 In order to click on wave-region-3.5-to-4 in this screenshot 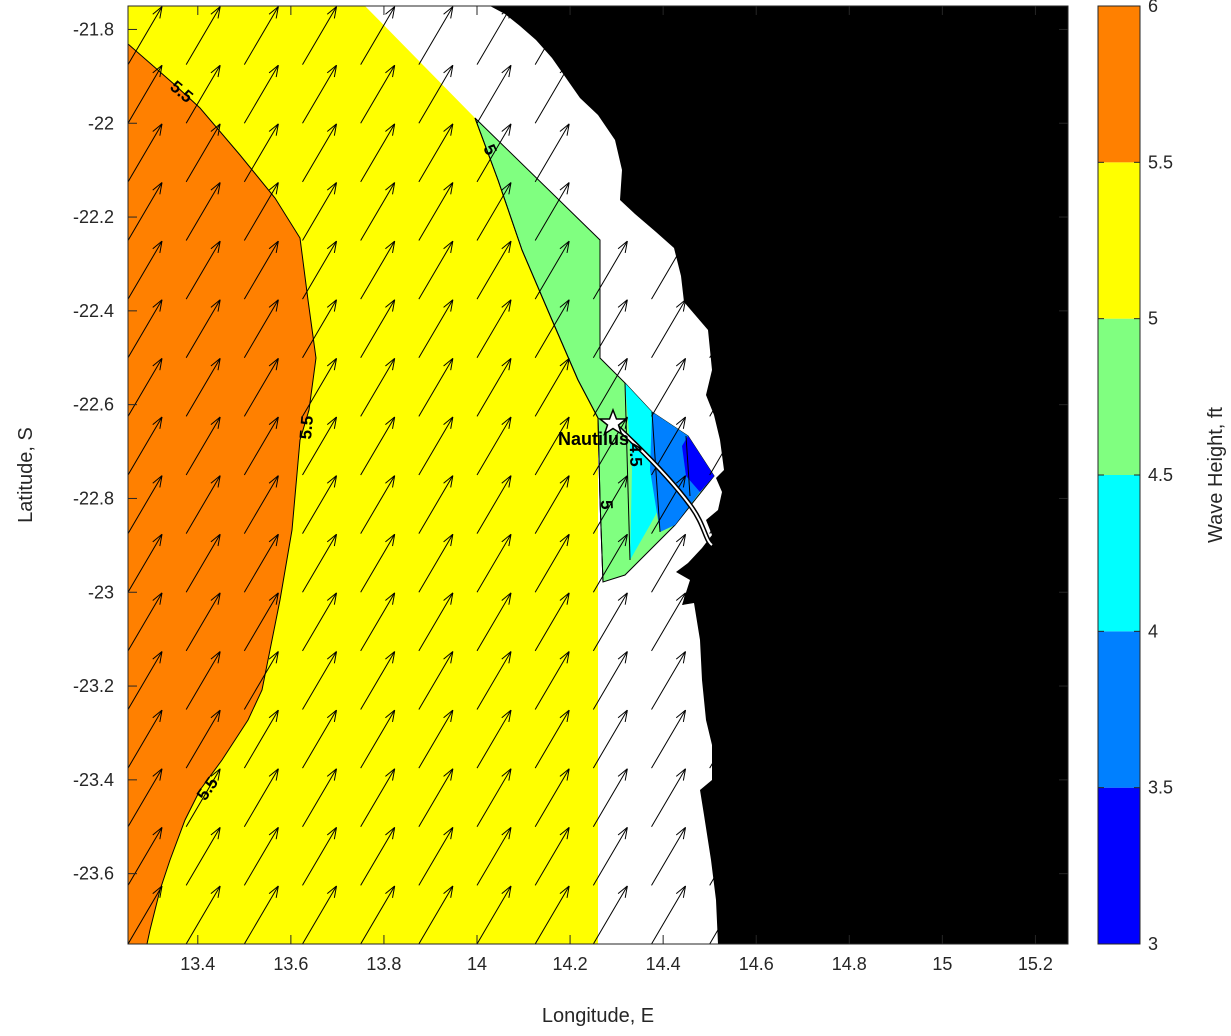, I will do `click(682, 472)`.